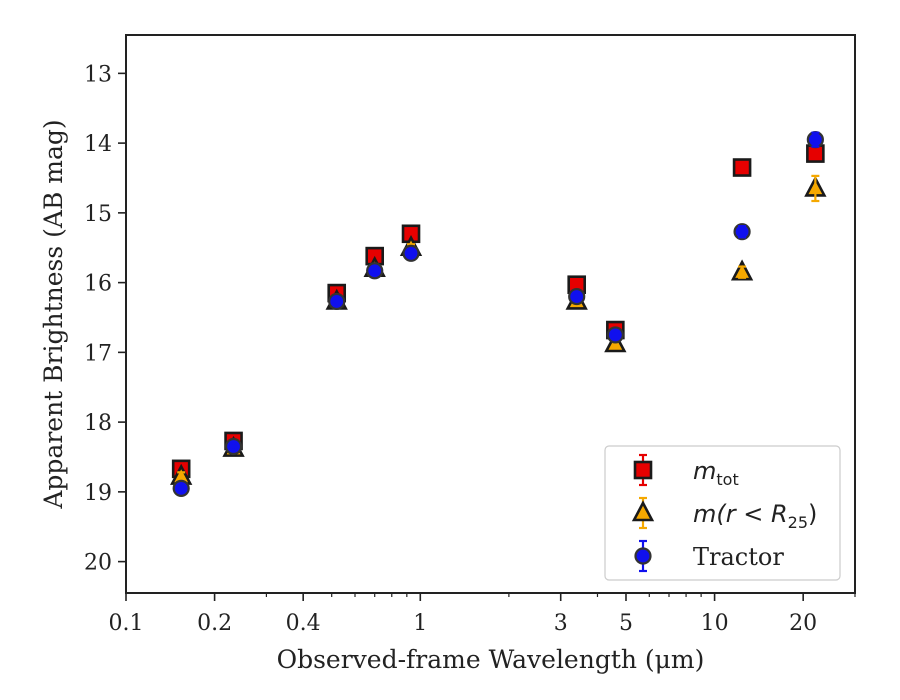 This screenshot has width=900, height=700. Describe the element at coordinates (715, 623) in the screenshot. I see `x-tick-label: 10` at that location.